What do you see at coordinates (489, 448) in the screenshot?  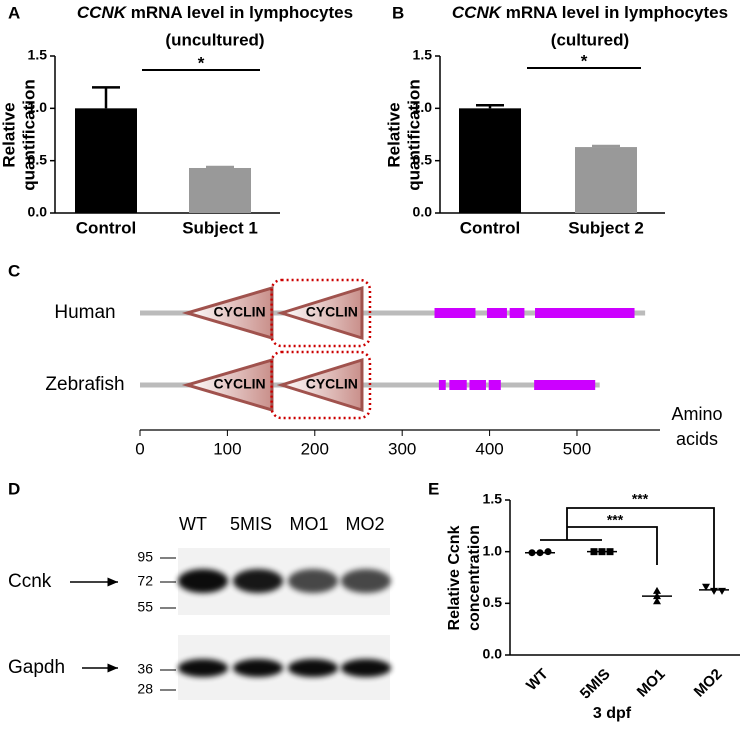 I see `x-tick-label: 400` at bounding box center [489, 448].